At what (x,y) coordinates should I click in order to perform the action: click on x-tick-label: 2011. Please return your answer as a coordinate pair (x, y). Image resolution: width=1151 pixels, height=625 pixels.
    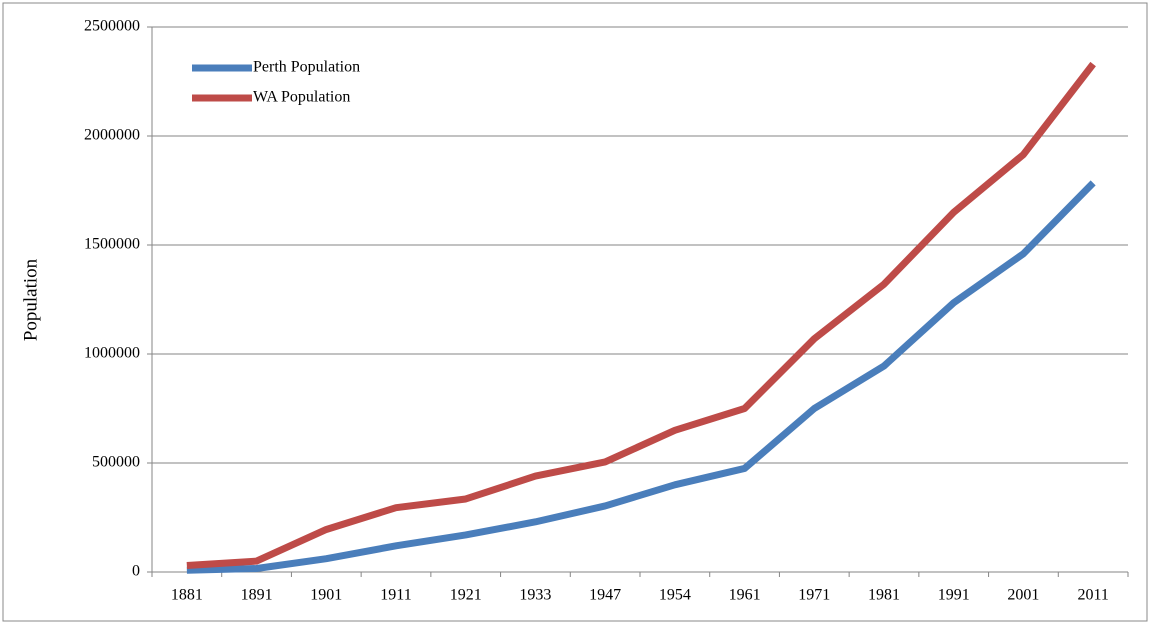
    Looking at the image, I should click on (1092, 595).